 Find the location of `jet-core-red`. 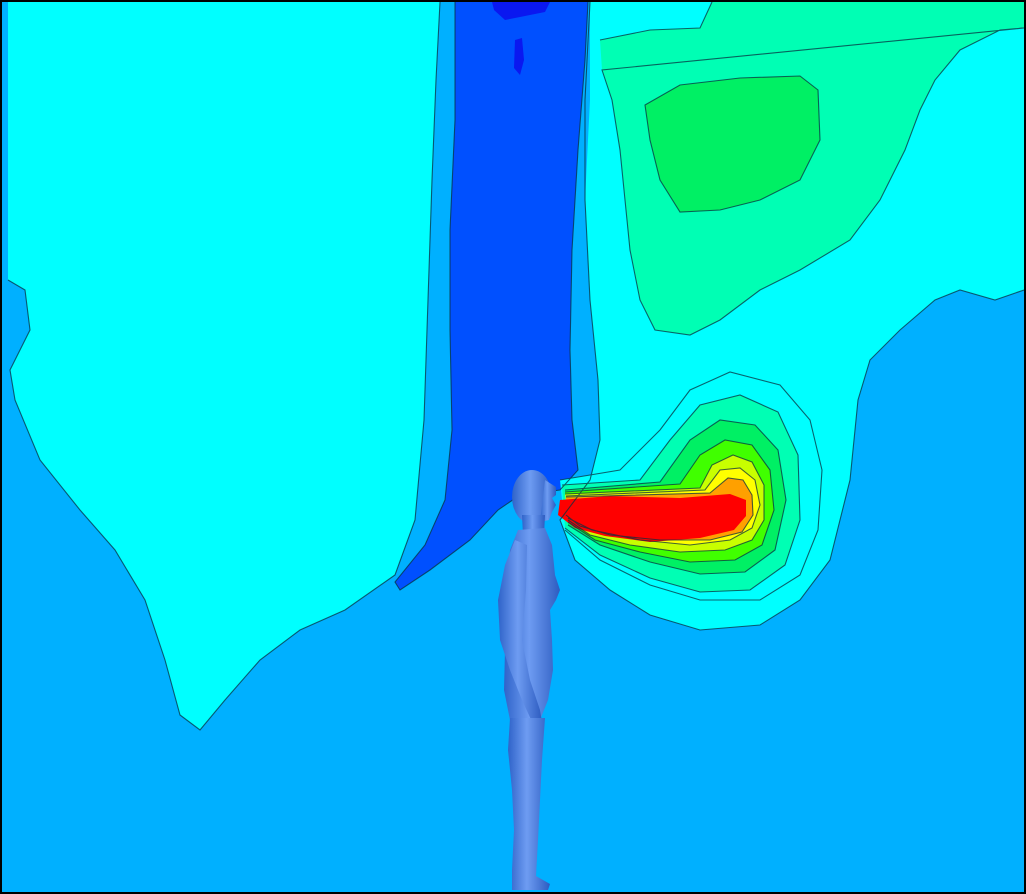

jet-core-red is located at coordinates (652, 518).